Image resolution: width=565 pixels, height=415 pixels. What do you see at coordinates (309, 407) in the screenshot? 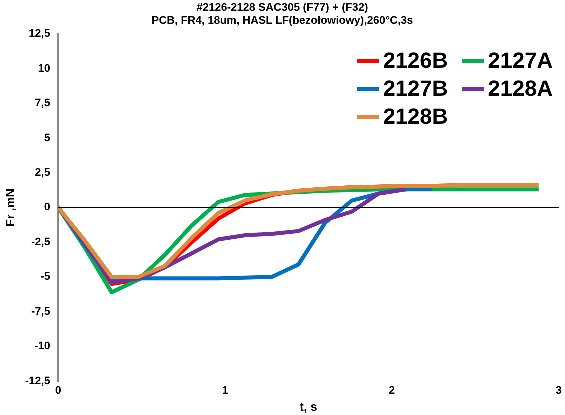
I see `x-axis-title: t, s` at bounding box center [309, 407].